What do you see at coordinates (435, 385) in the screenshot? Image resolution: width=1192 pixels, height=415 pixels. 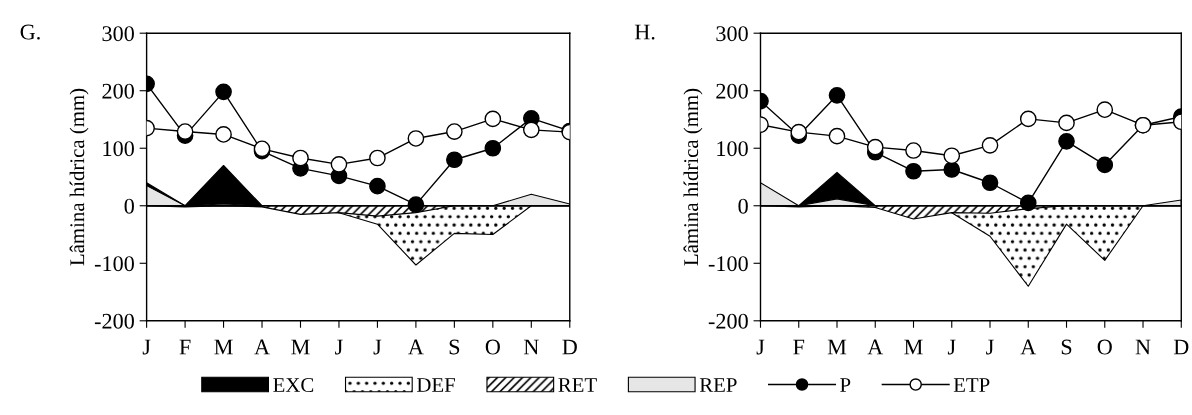 I see `legend-label: DEF` at bounding box center [435, 385].